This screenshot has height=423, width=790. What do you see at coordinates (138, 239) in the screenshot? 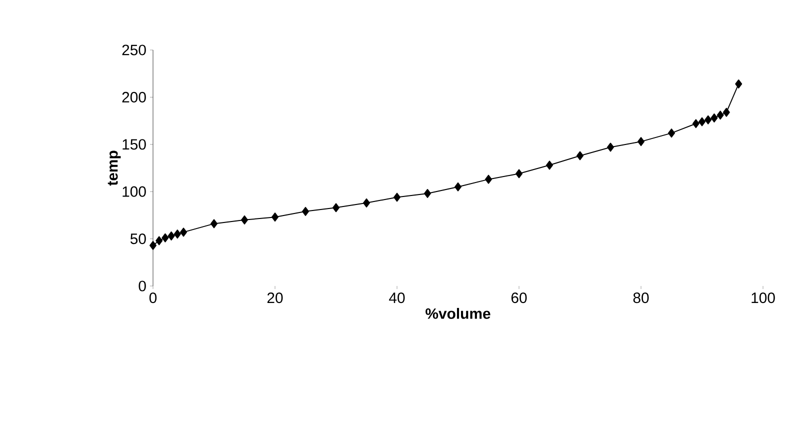
I see `y-tick-label: 50` at bounding box center [138, 239].